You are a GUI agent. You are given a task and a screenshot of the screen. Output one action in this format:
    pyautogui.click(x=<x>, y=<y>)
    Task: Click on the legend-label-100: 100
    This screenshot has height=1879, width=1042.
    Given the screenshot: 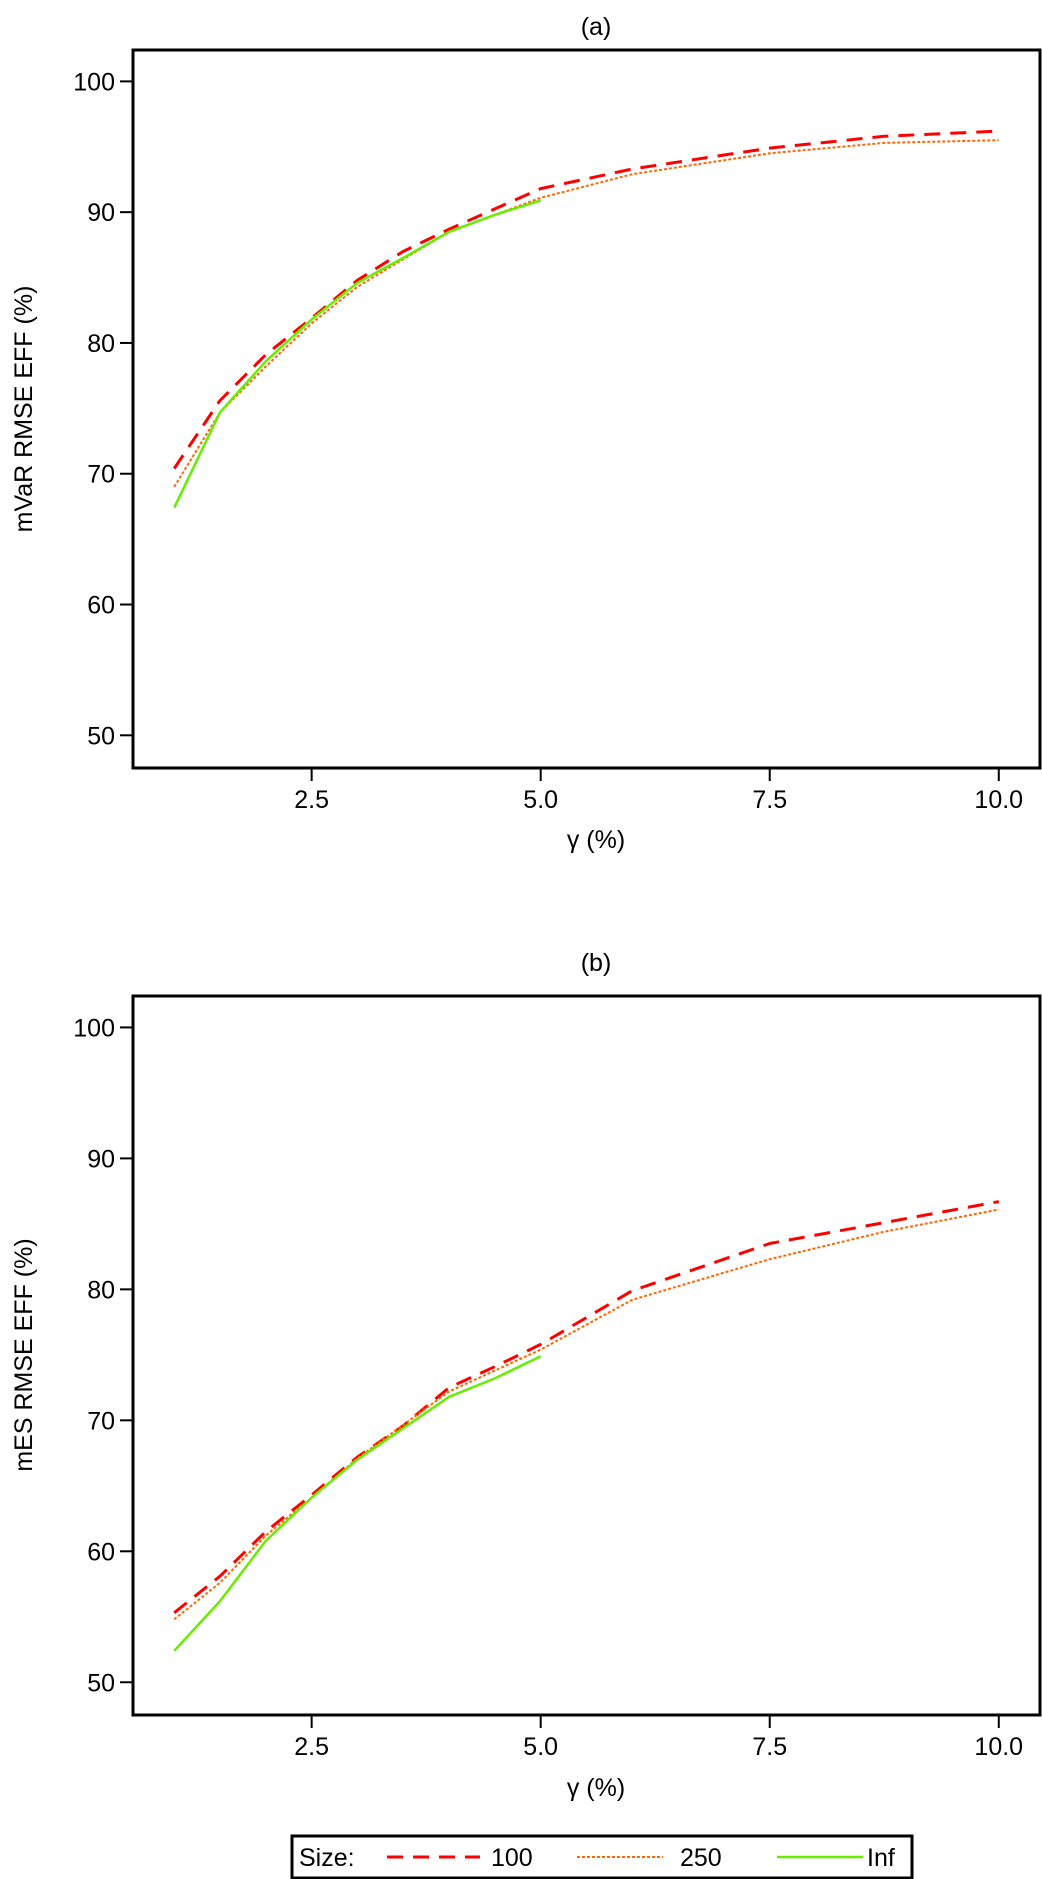 What is the action you would take?
    pyautogui.click(x=512, y=1858)
    